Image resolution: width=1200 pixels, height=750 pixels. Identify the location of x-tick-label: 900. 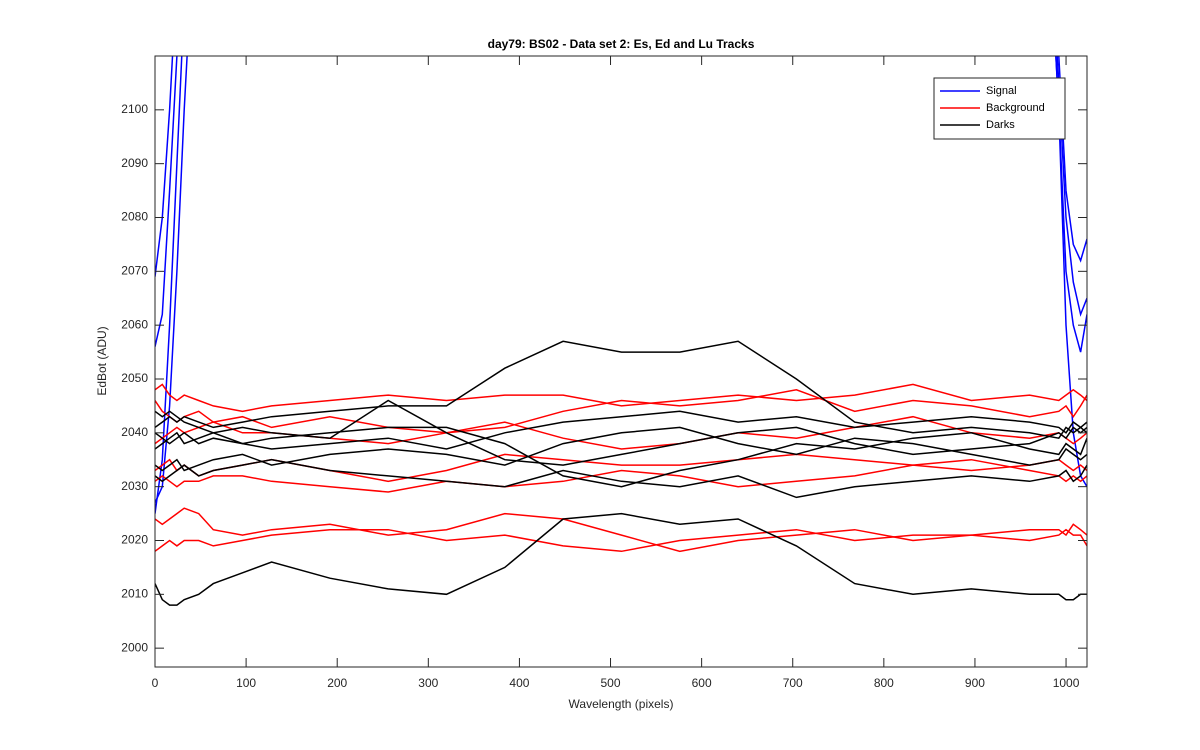
(975, 683).